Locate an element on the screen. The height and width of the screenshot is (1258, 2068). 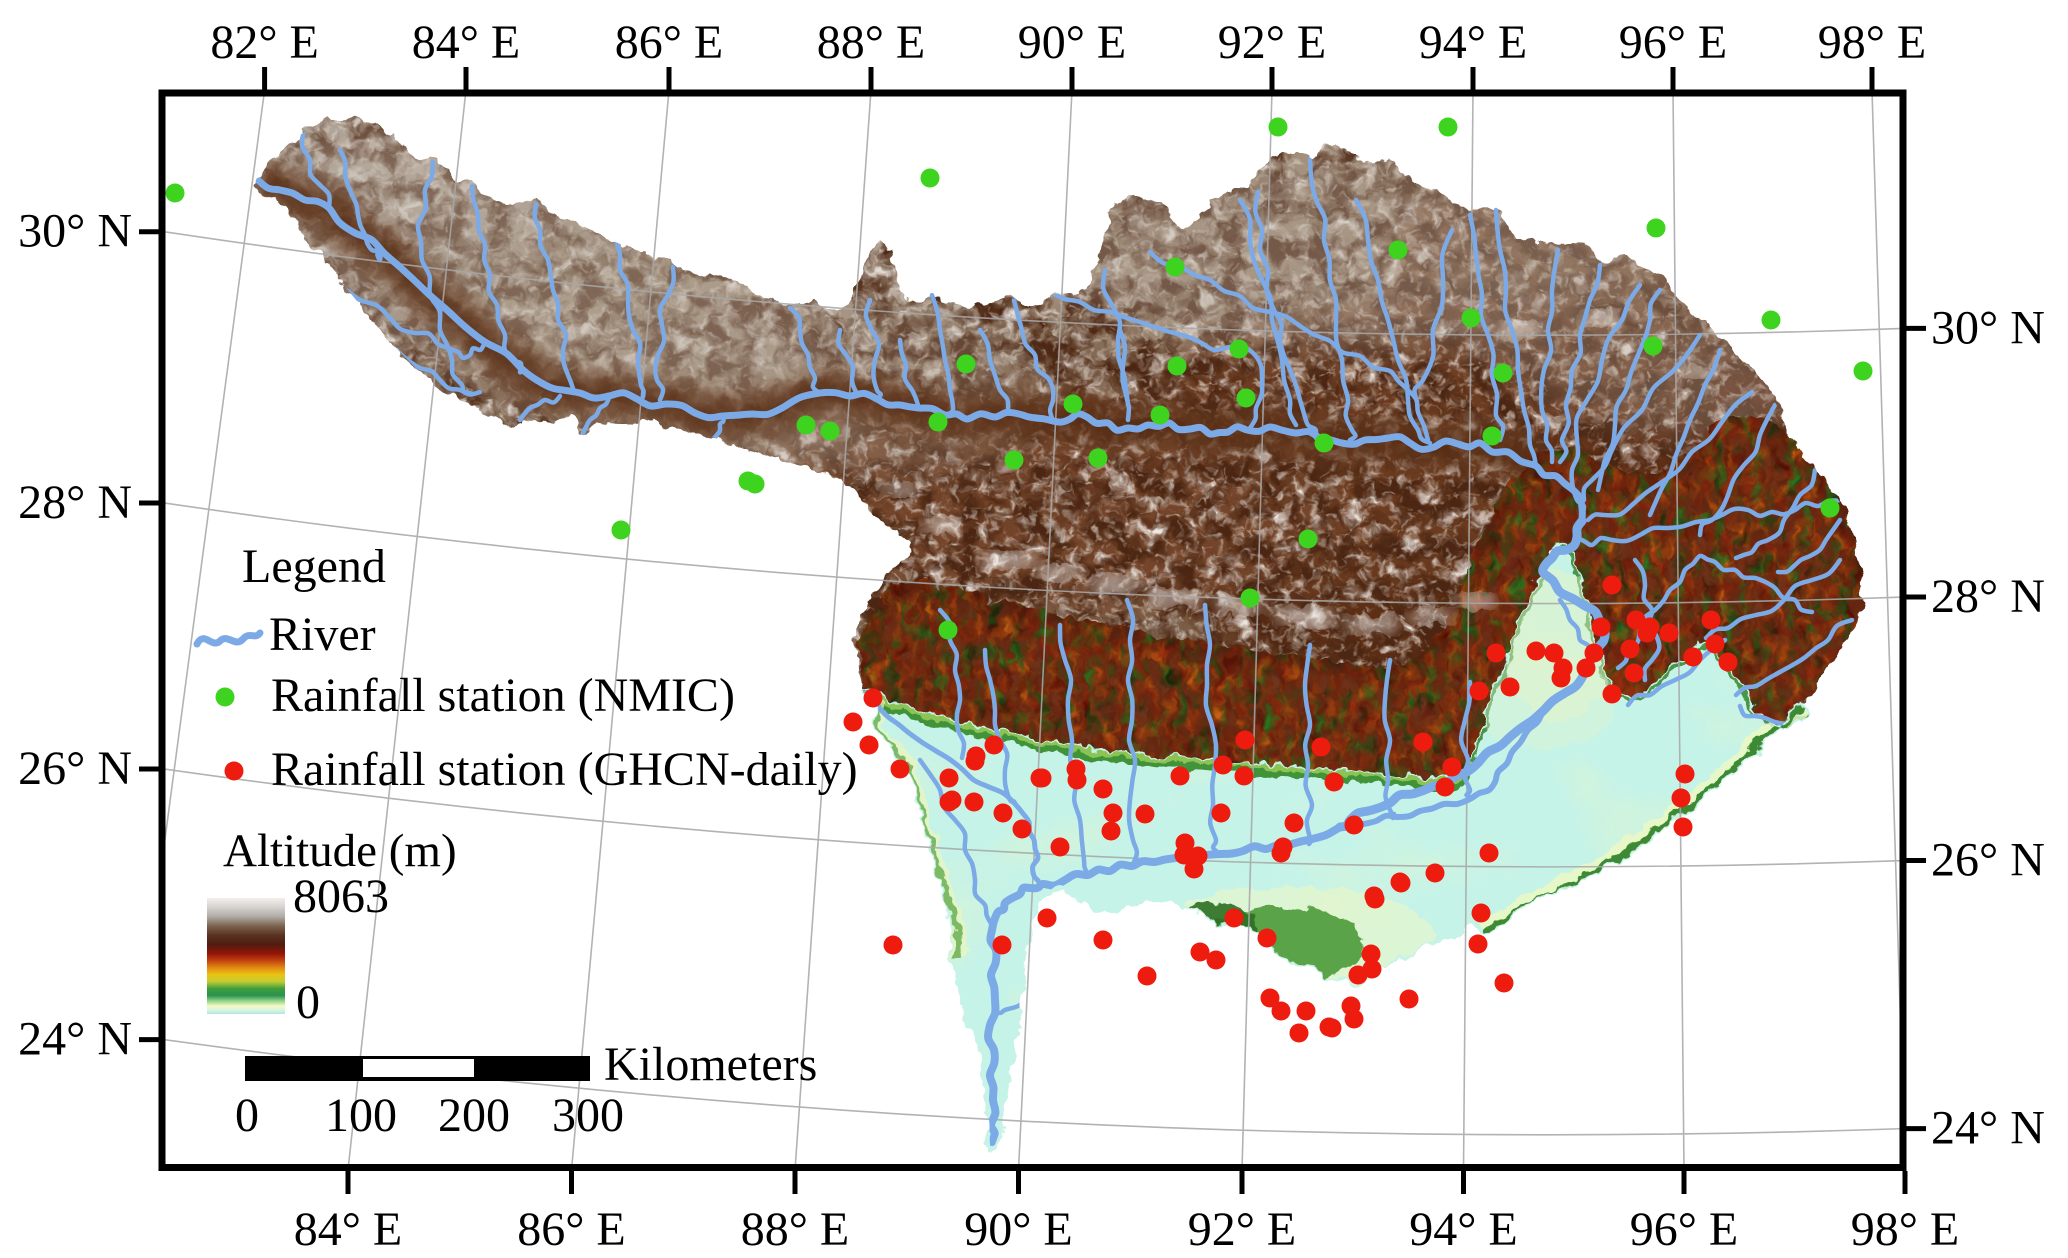
svg-text: Rainfall station (GHCN-daily) is located at coordinates (564, 769).